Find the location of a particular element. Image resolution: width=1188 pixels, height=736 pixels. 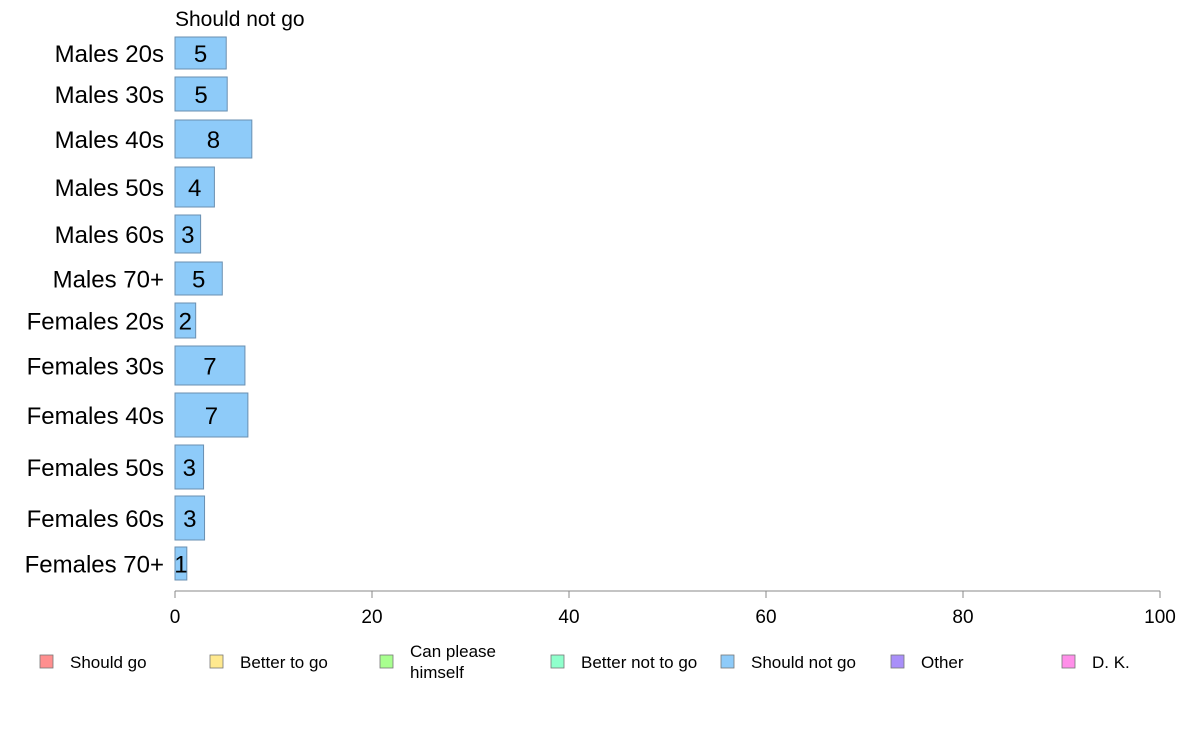

legend-label: himself is located at coordinates (437, 672).